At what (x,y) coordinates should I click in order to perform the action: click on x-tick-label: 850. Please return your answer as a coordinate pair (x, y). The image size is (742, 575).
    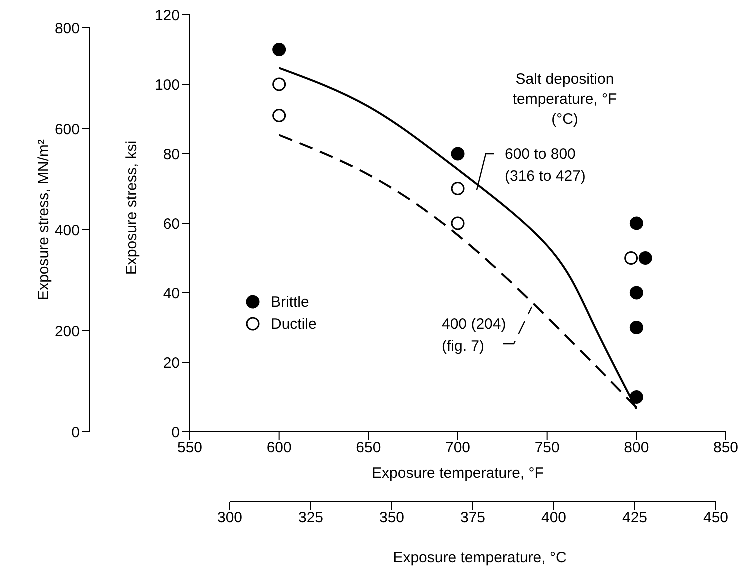
    Looking at the image, I should click on (726, 448).